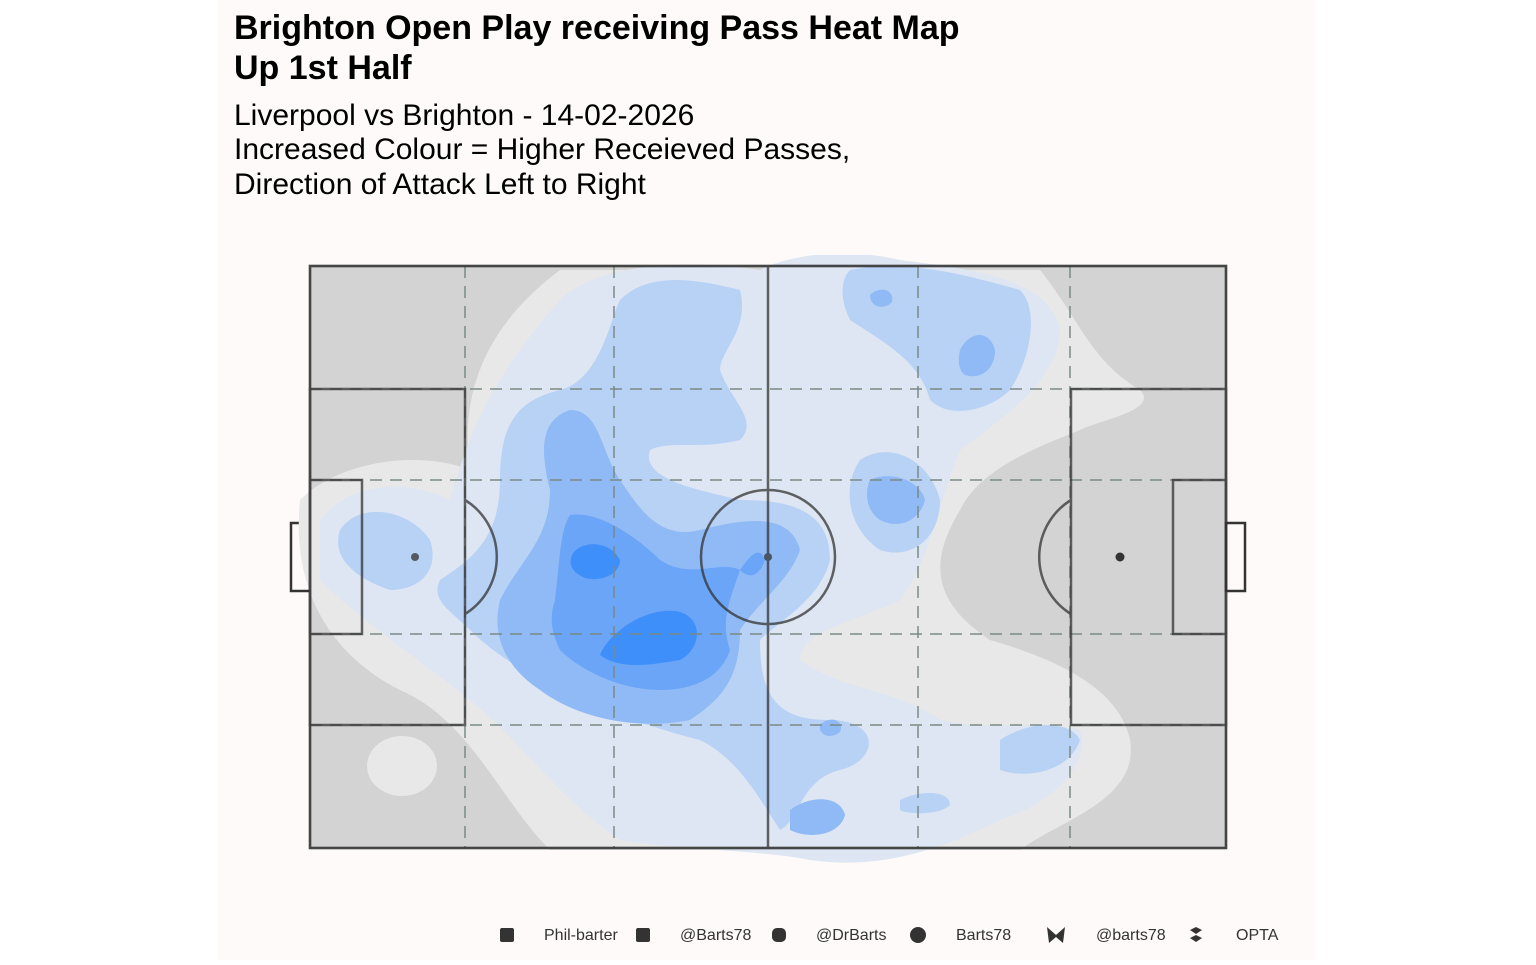 Image resolution: width=1536 pixels, height=965 pixels. What do you see at coordinates (464, 115) in the screenshot?
I see `subtitle-line: Liverpool vs Brighton - 14-02-2026` at bounding box center [464, 115].